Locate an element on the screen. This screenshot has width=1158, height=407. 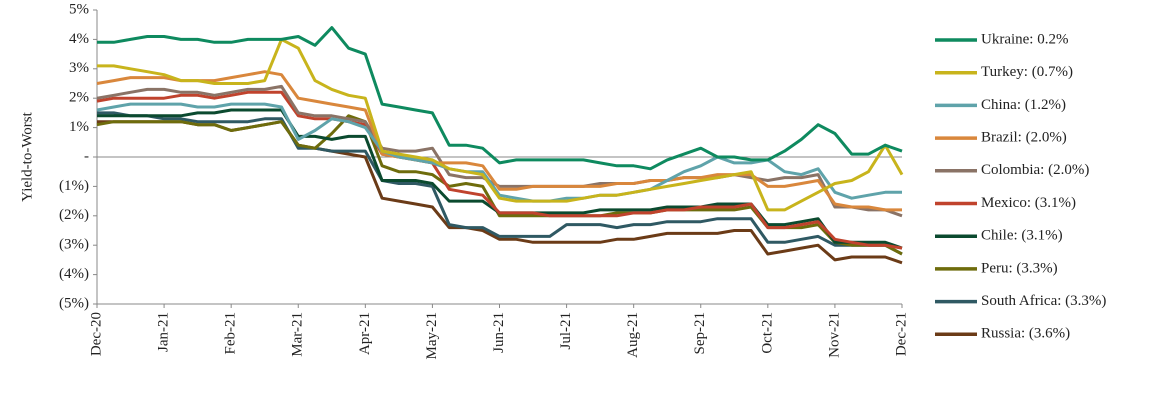
y-tick-label: - is located at coordinates (86, 156).